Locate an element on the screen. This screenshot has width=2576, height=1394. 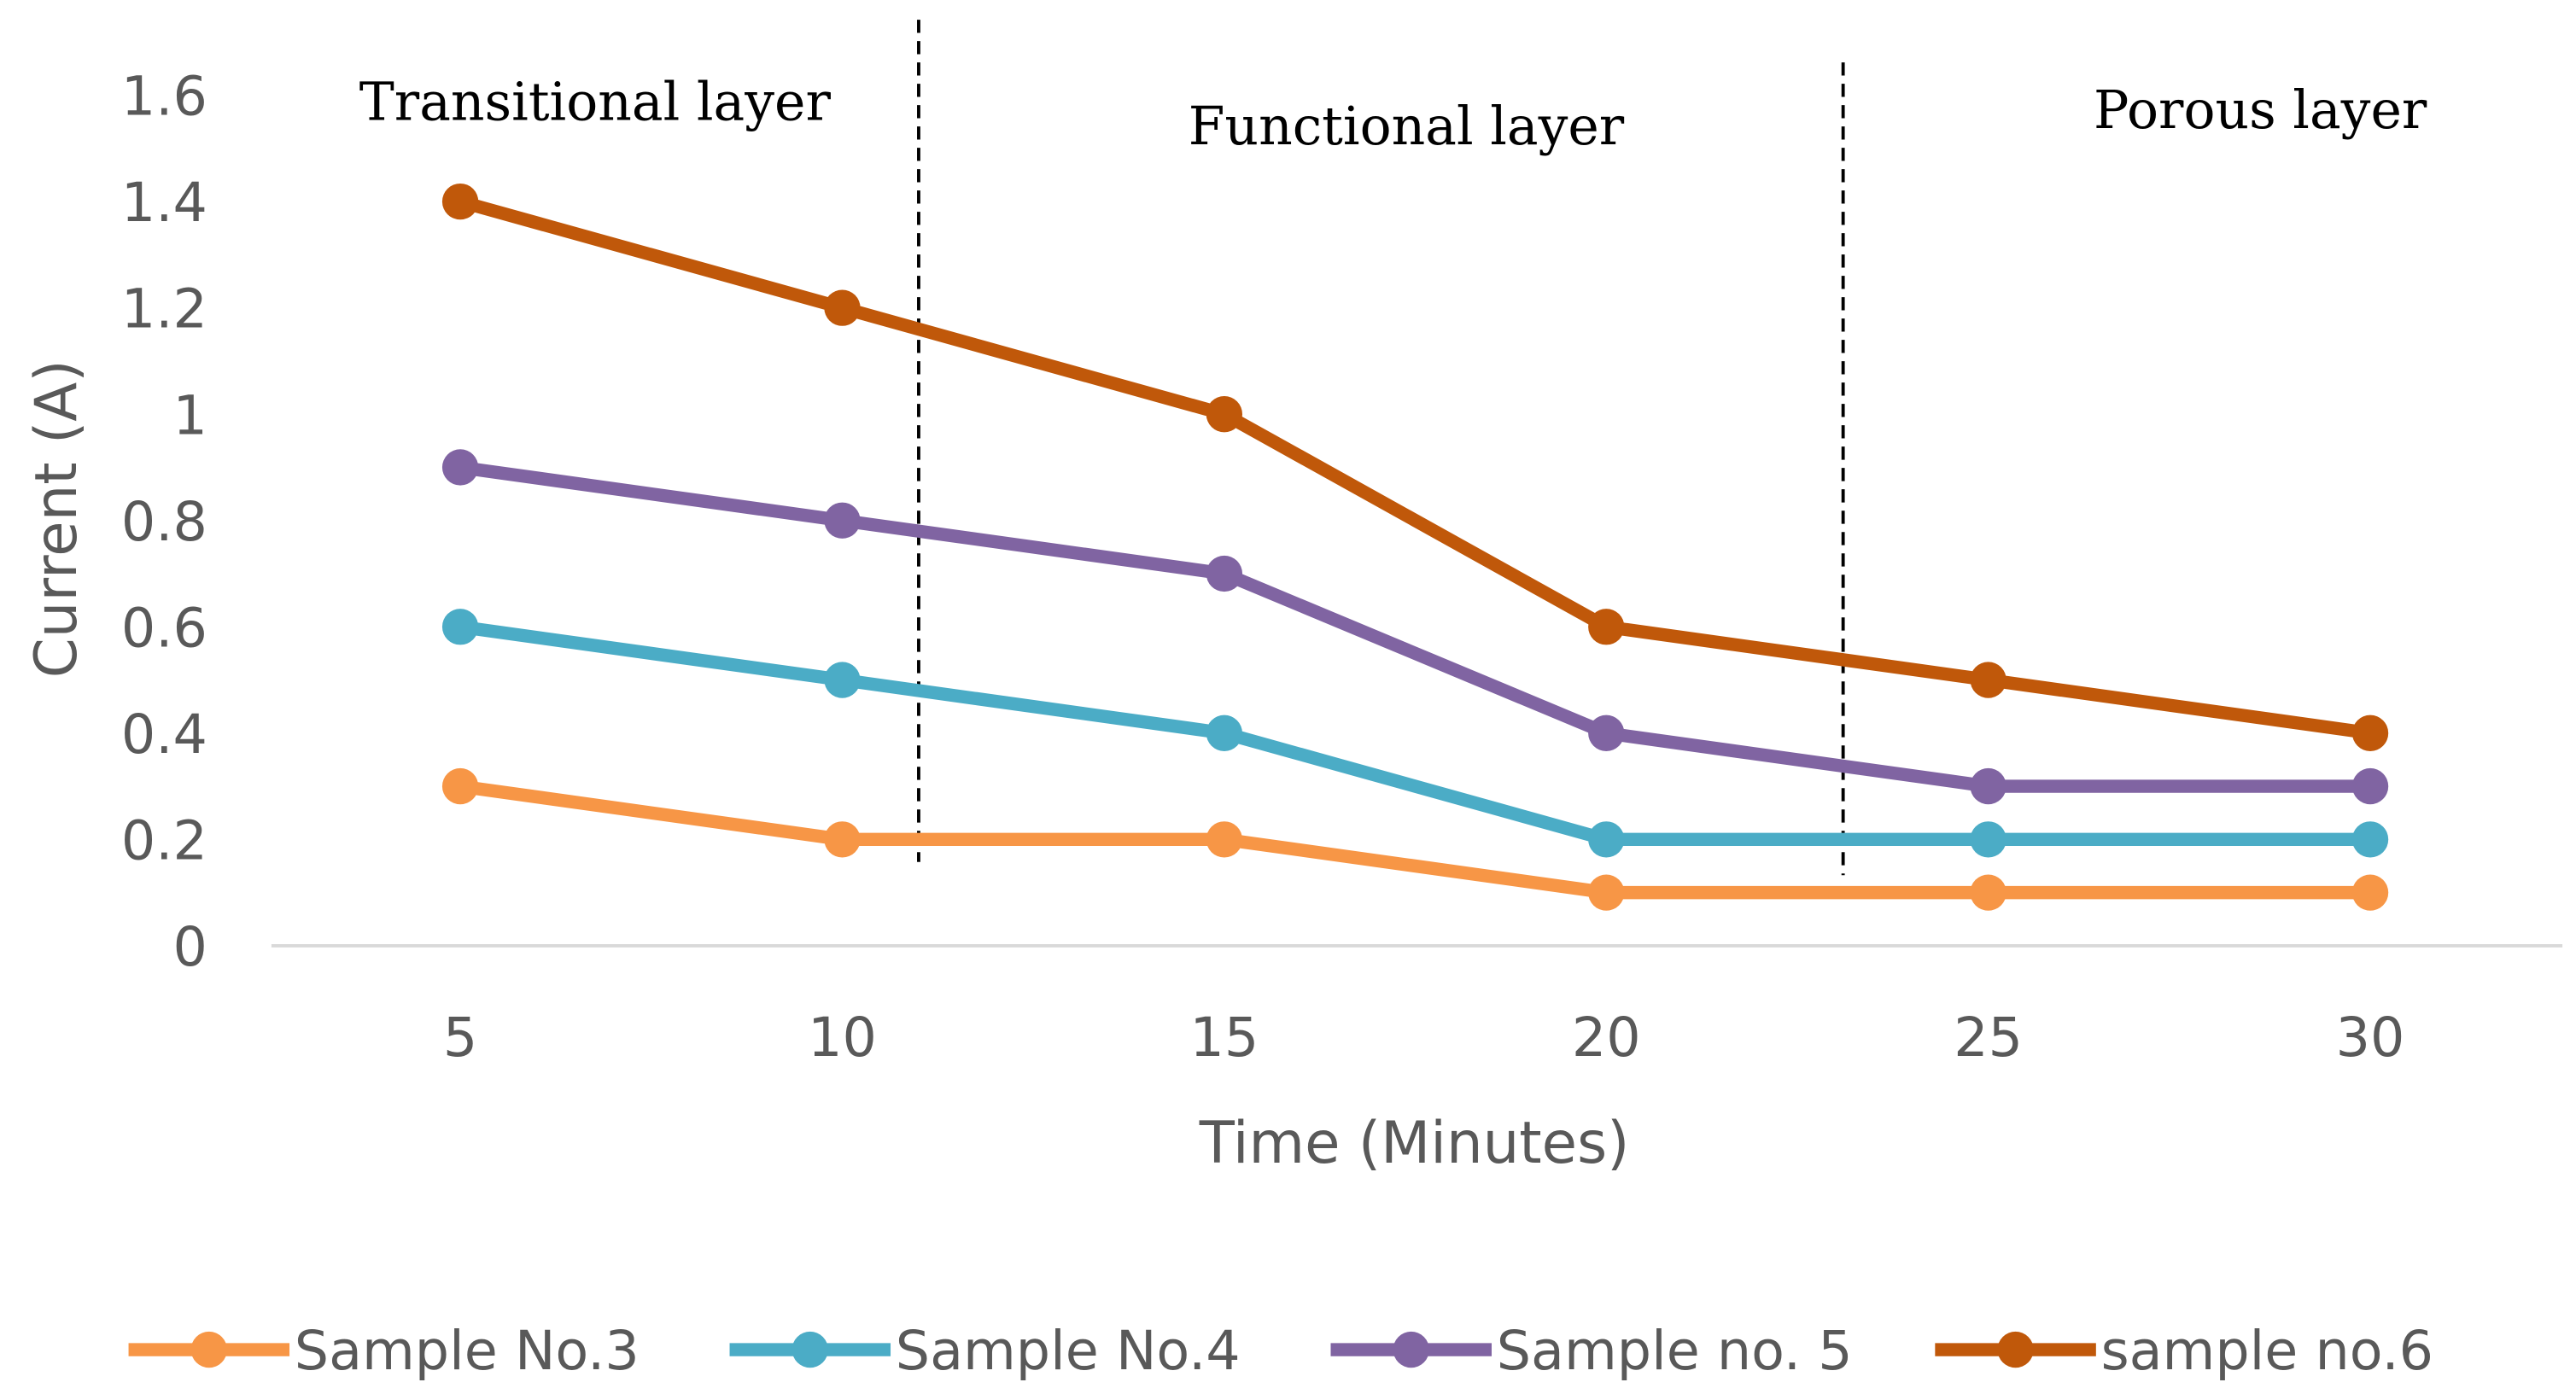
legend-item: Sample no. 5 is located at coordinates (1591, 1350).